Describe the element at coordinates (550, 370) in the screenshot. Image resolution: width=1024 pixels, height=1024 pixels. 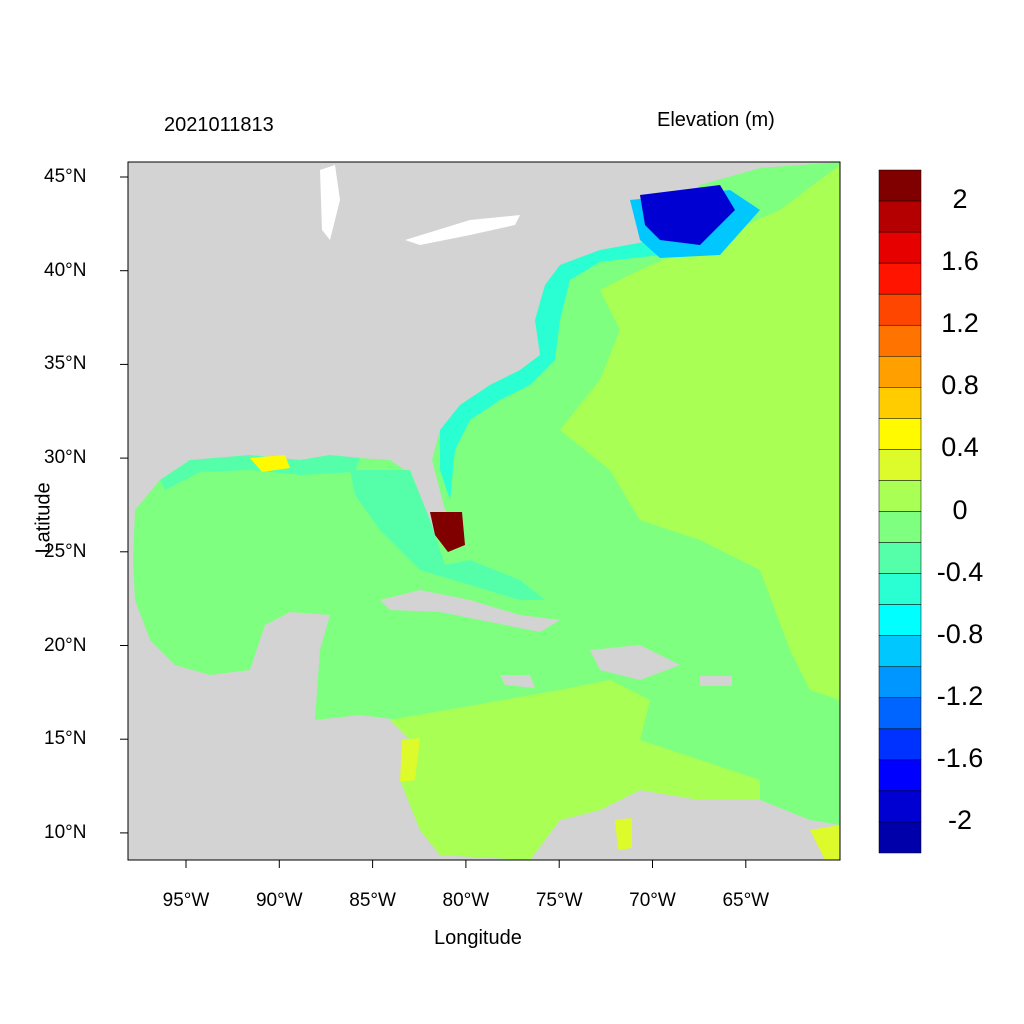
I see `east-coast-shelf` at that location.